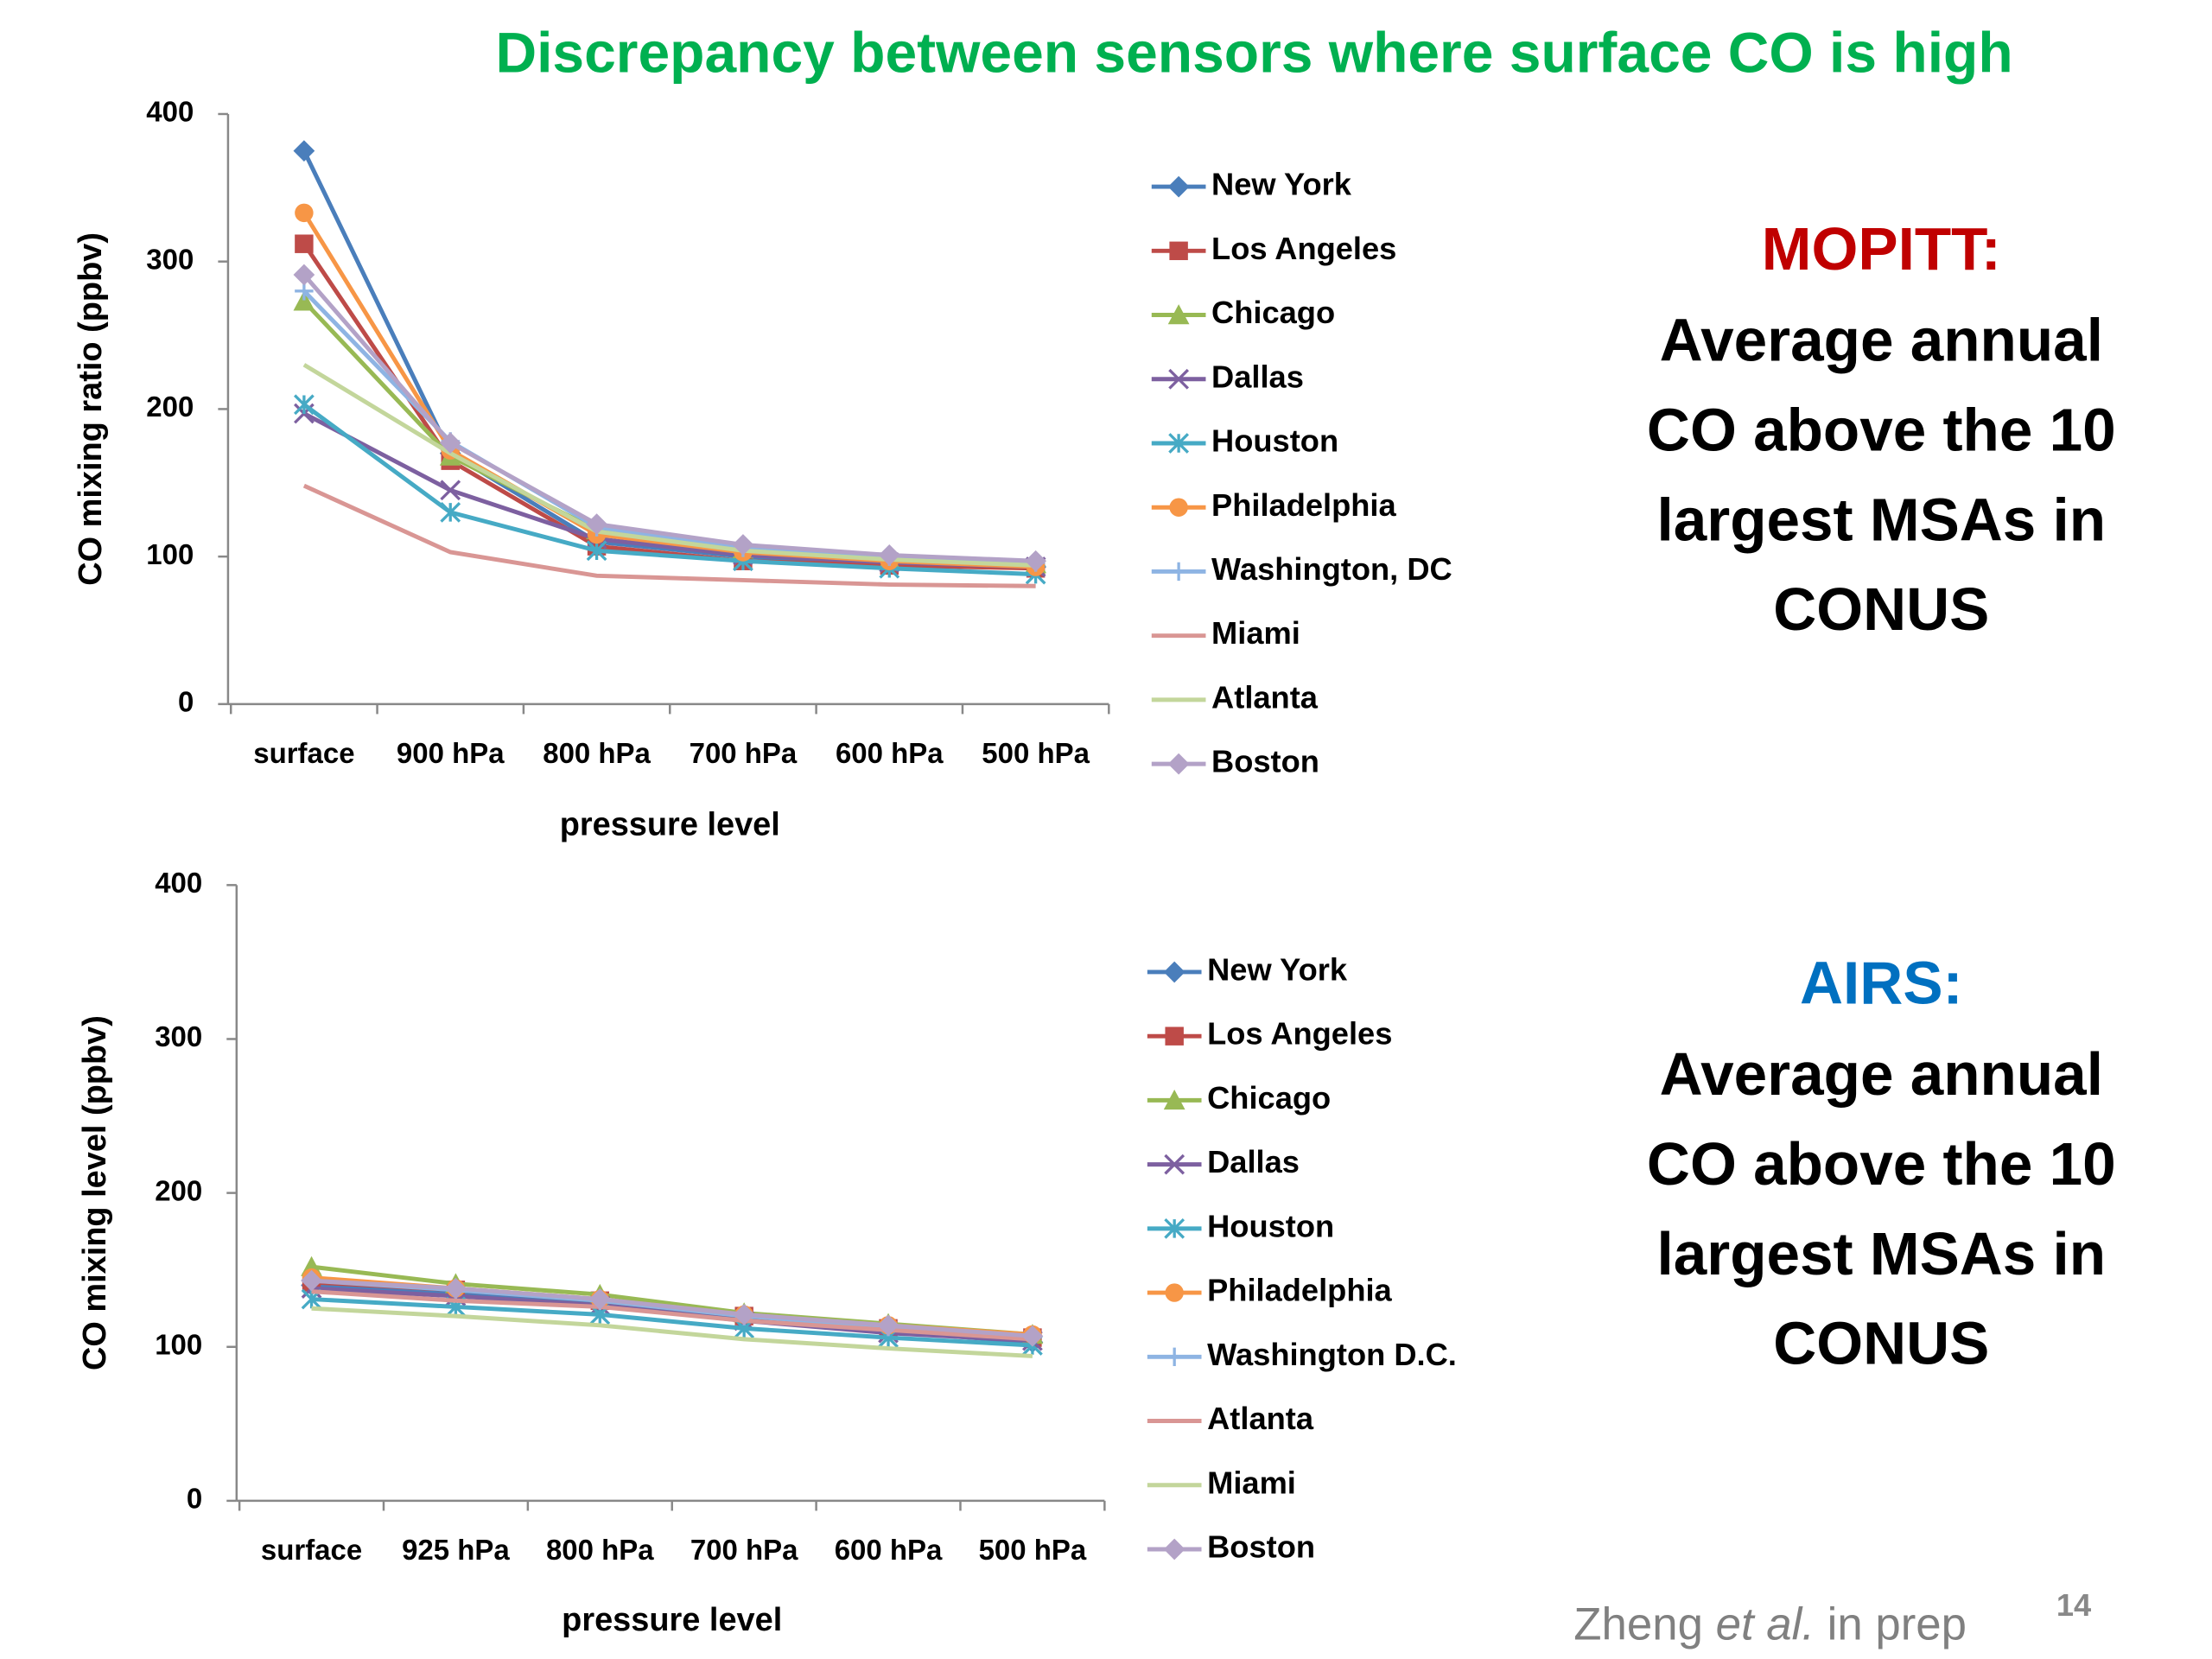 This screenshot has width=2212, height=1659. Describe the element at coordinates (1765, 1624) in the screenshot. I see `citation-text: et al.` at that location.